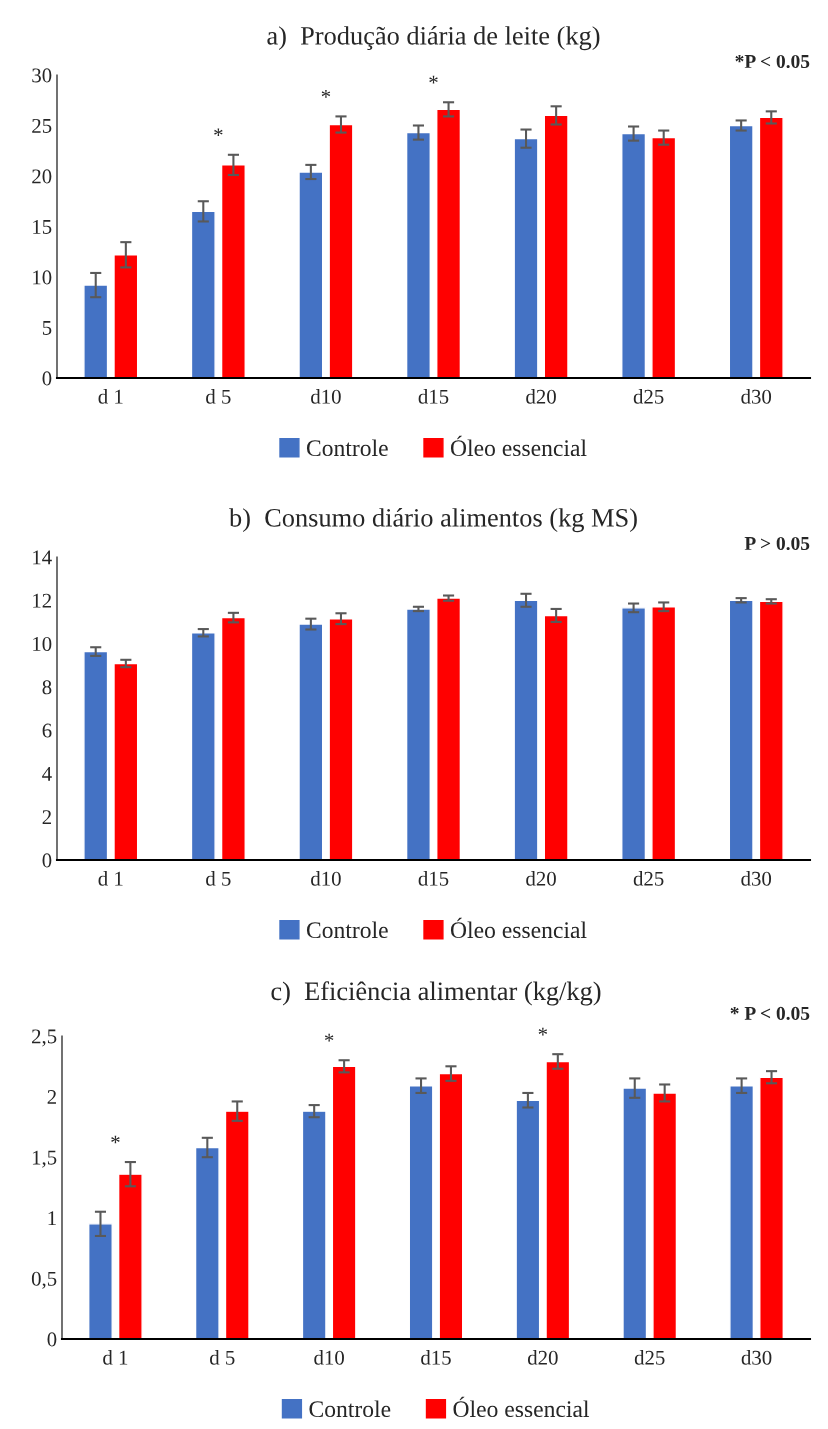 This screenshot has height=1429, width=828. I want to click on chart-title: b) Consumo diário alimentos (kg MS), so click(433, 520).